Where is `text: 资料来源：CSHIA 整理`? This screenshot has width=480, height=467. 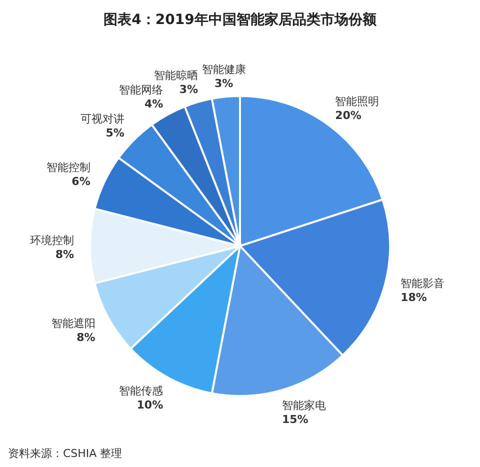
text: 资料来源：CSHIA 整理 is located at coordinates (65, 453).